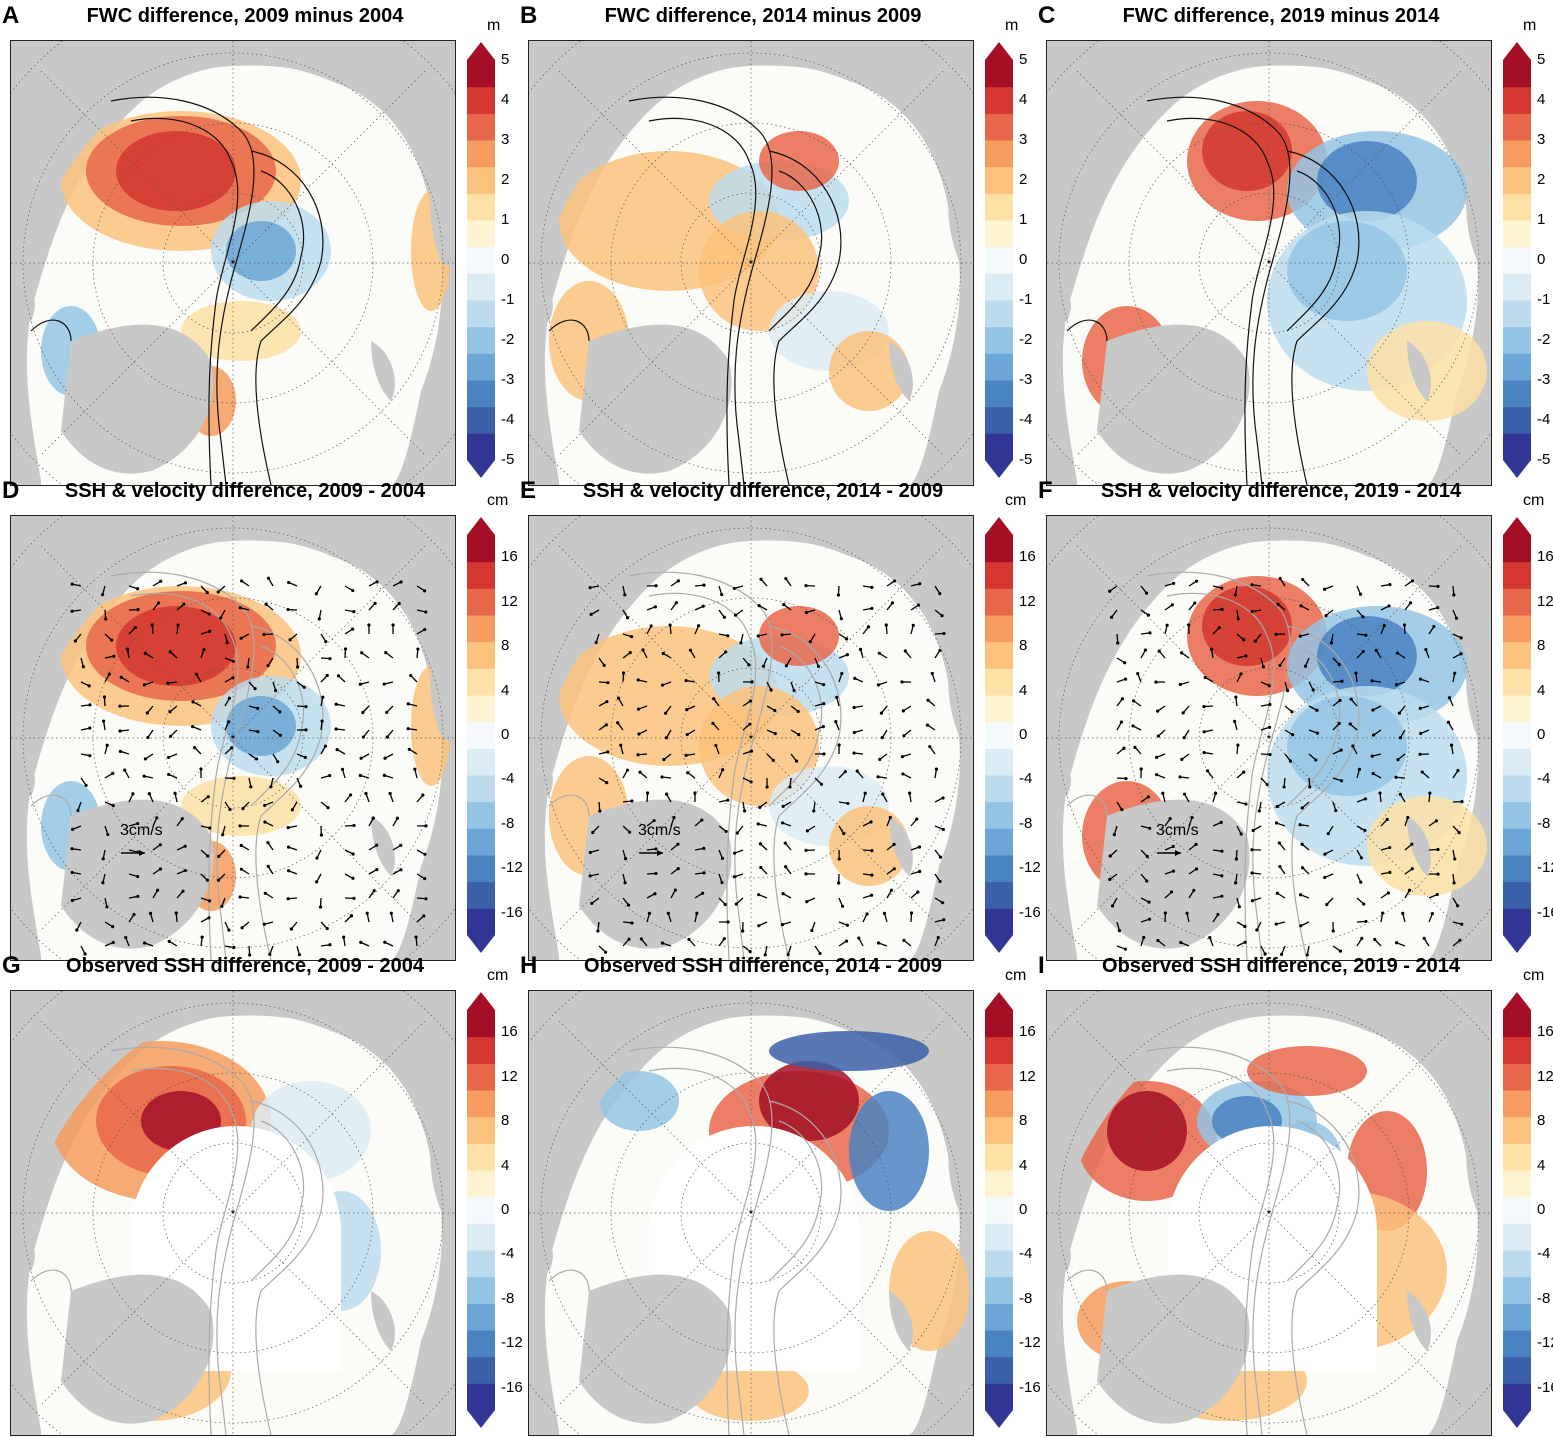 The width and height of the screenshot is (1553, 1438). I want to click on colorbar-tick-label: -5, so click(1544, 459).